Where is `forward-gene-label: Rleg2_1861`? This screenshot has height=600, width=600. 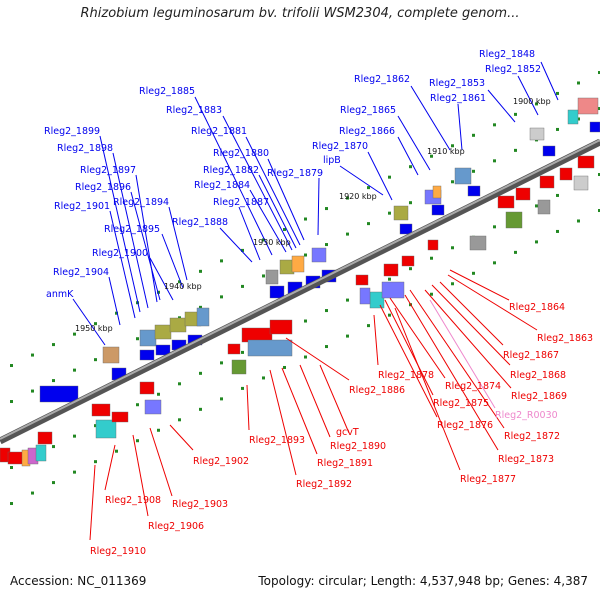 forward-gene-label: Rleg2_1861 is located at coordinates (458, 98).